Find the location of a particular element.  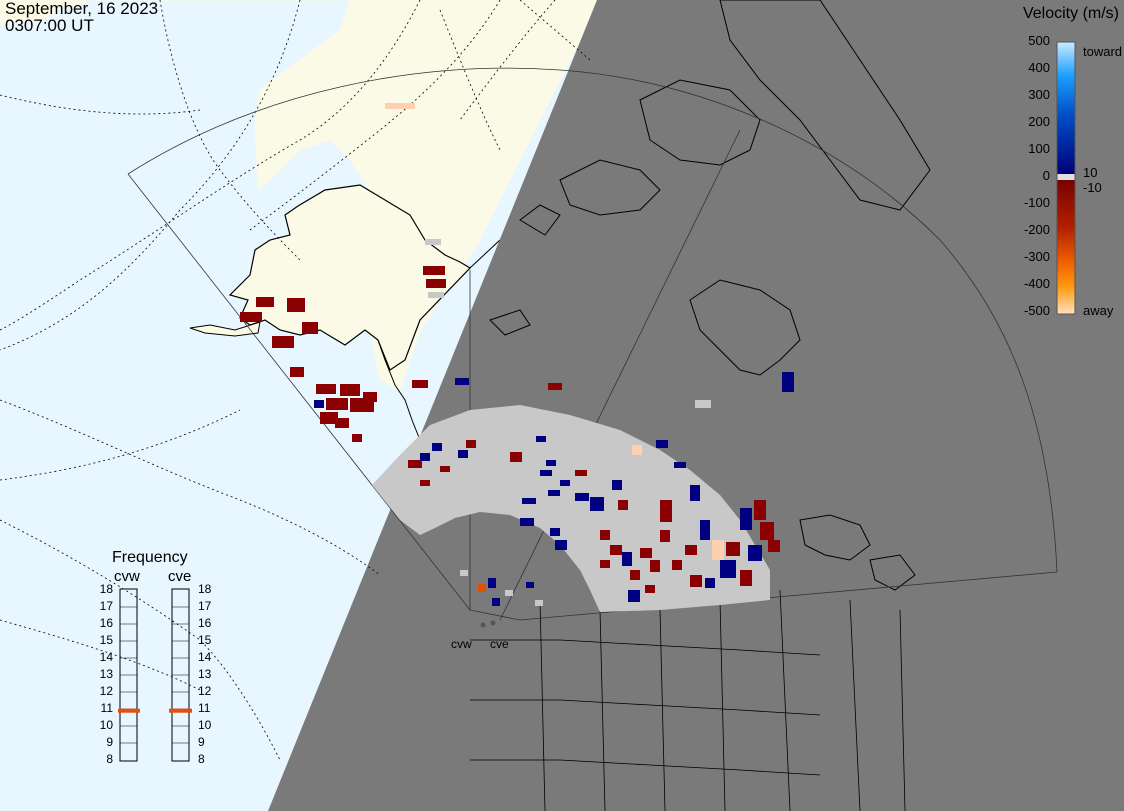

velocity-colorbar is located at coordinates (1066, 178).